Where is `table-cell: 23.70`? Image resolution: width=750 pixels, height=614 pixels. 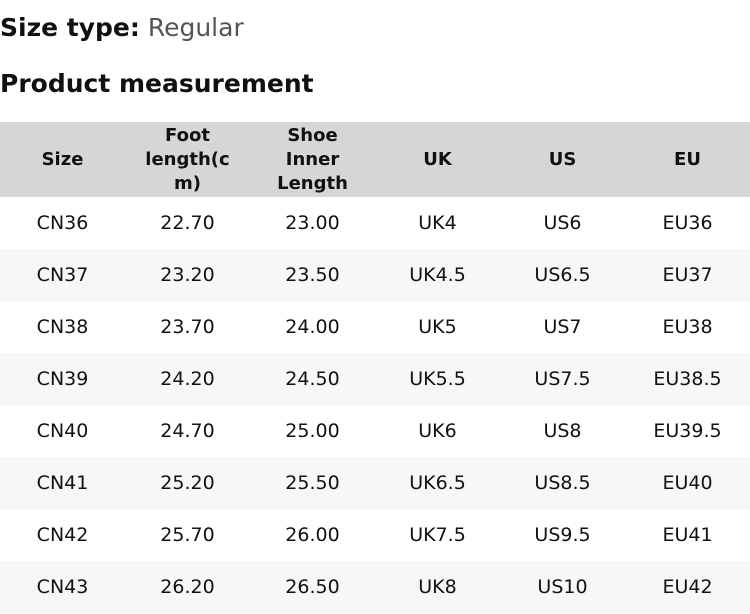 table-cell: 23.70 is located at coordinates (187, 327).